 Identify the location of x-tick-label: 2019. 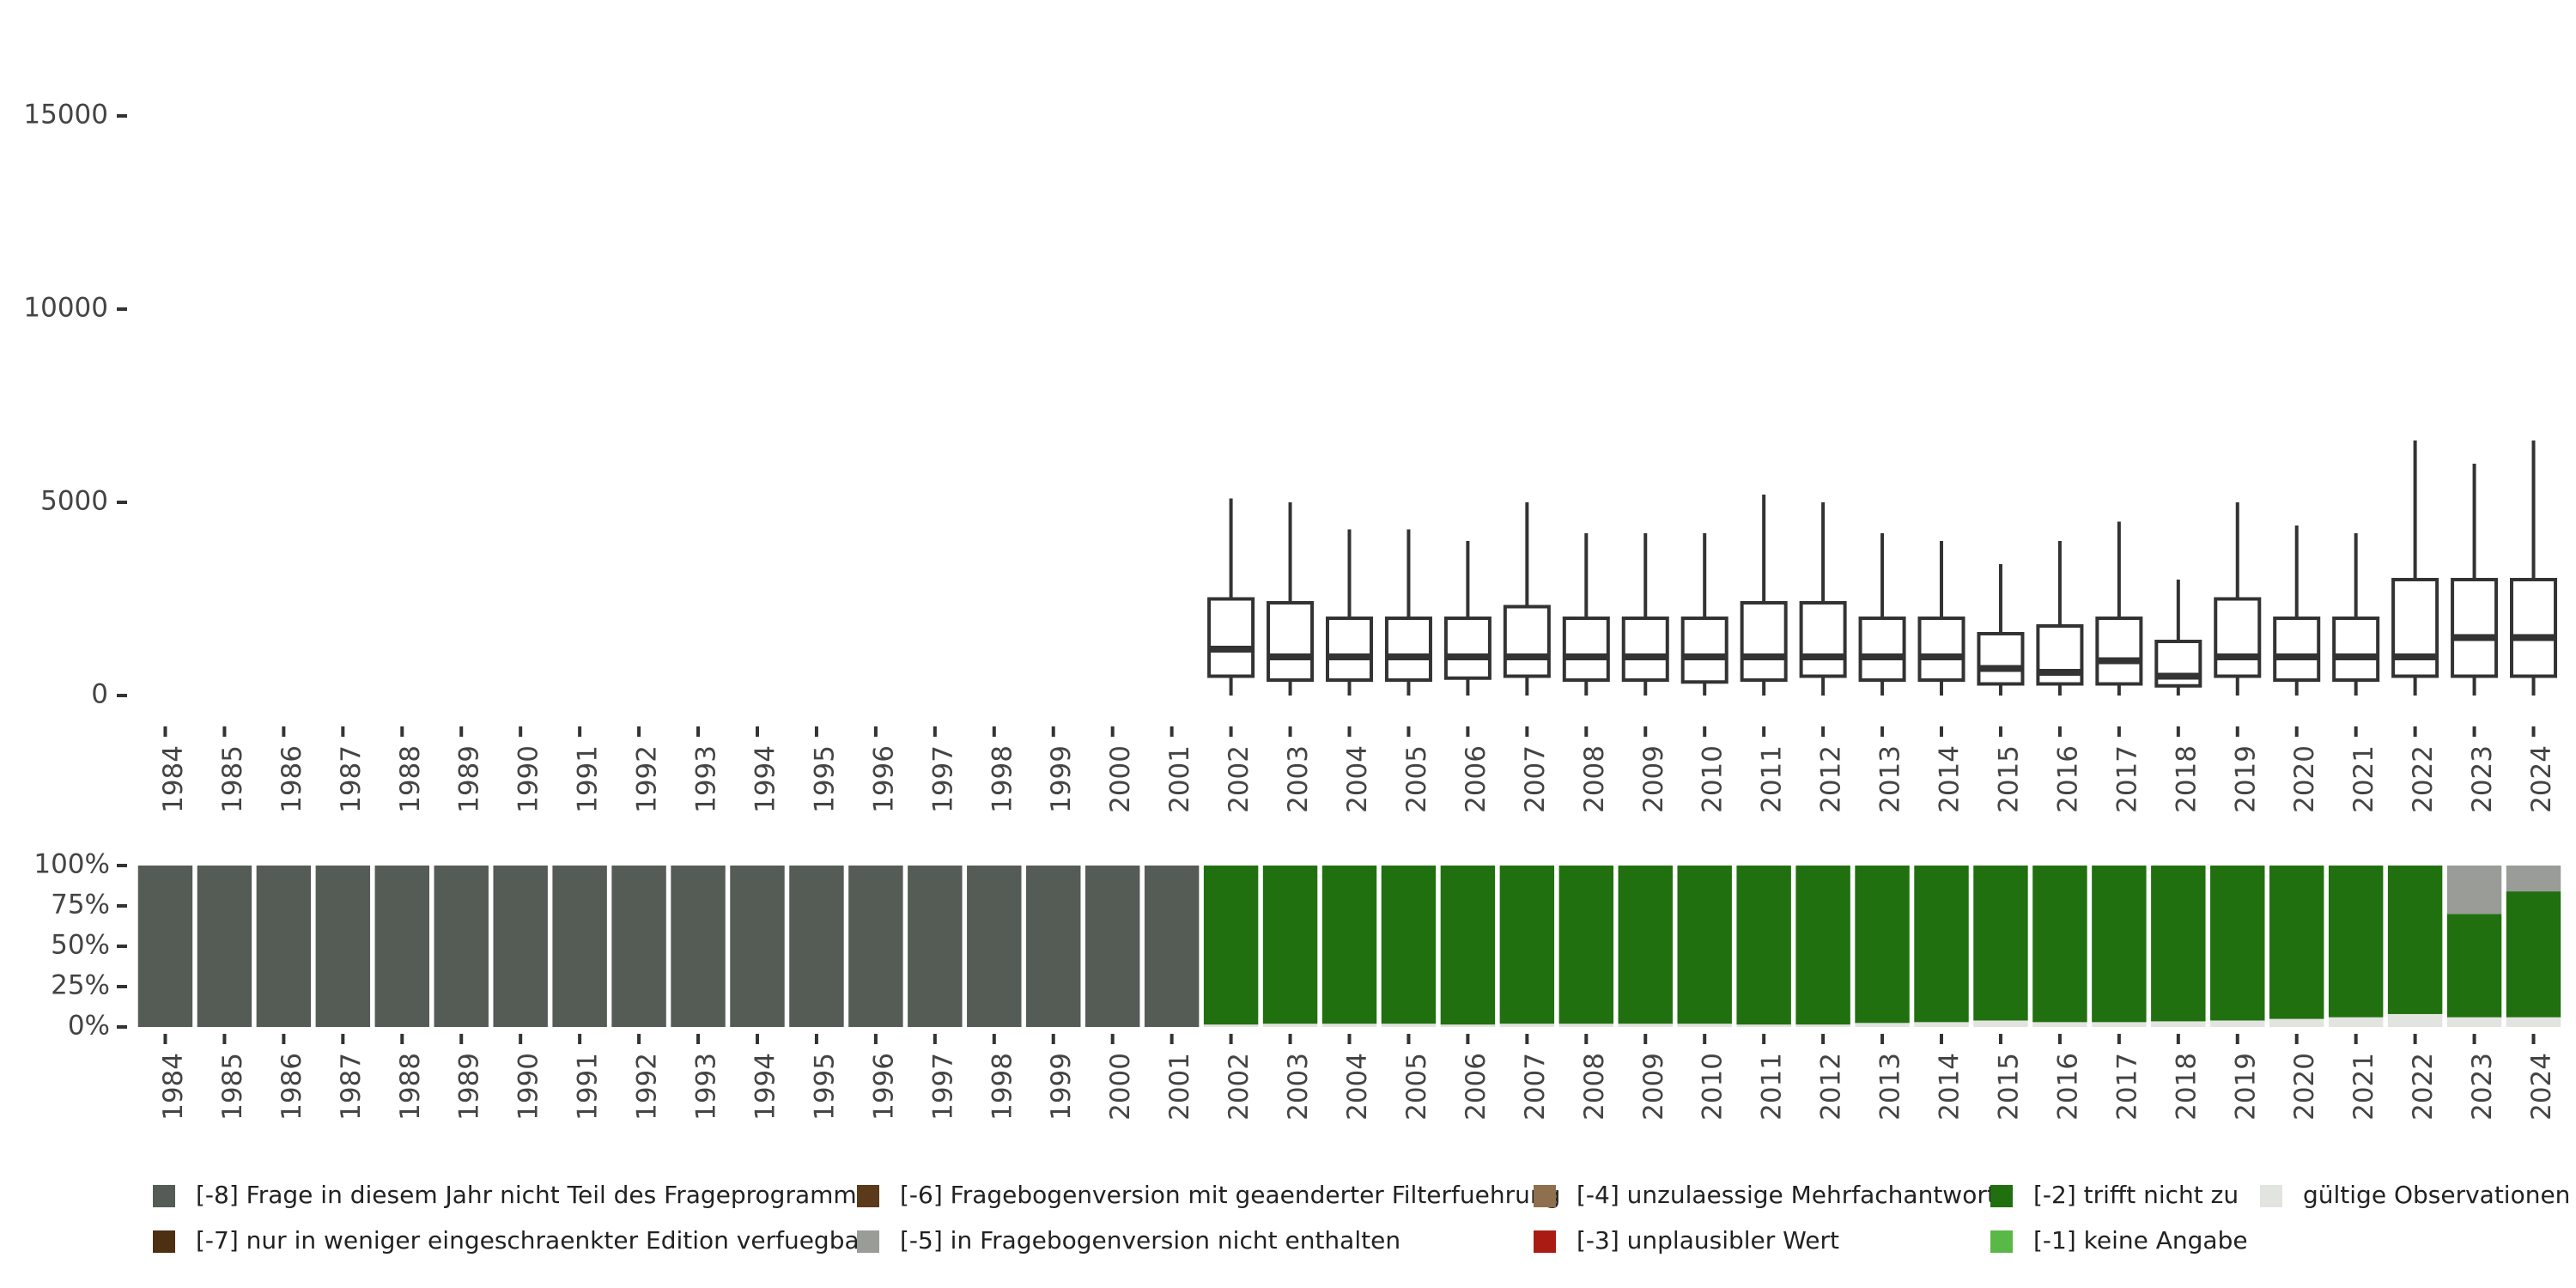
(2245, 1087).